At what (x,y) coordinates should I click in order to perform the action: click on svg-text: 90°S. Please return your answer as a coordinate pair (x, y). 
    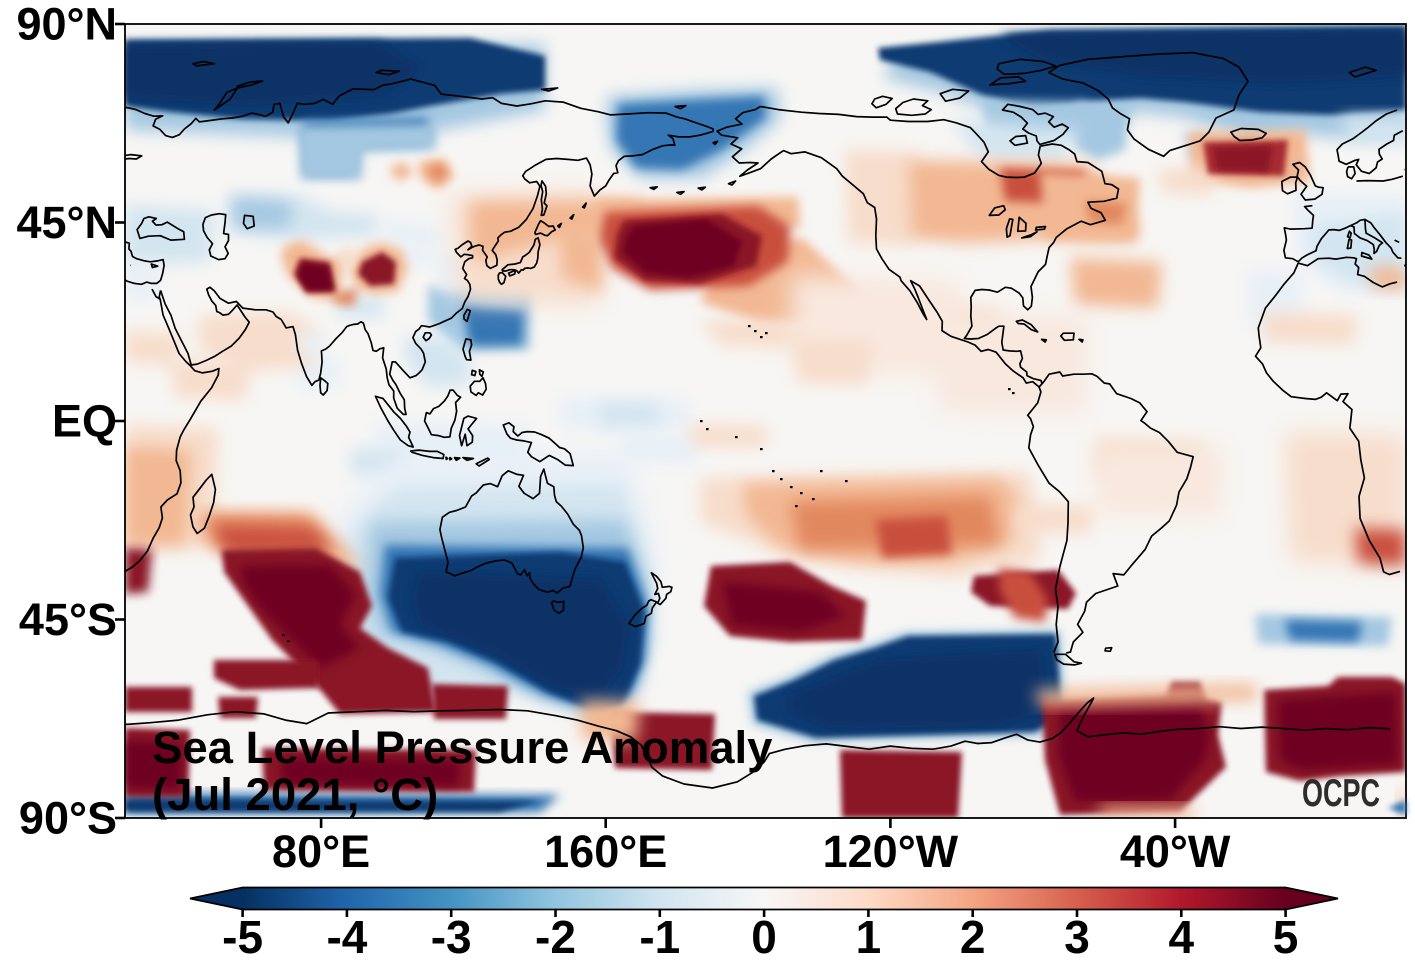
    Looking at the image, I should click on (68, 818).